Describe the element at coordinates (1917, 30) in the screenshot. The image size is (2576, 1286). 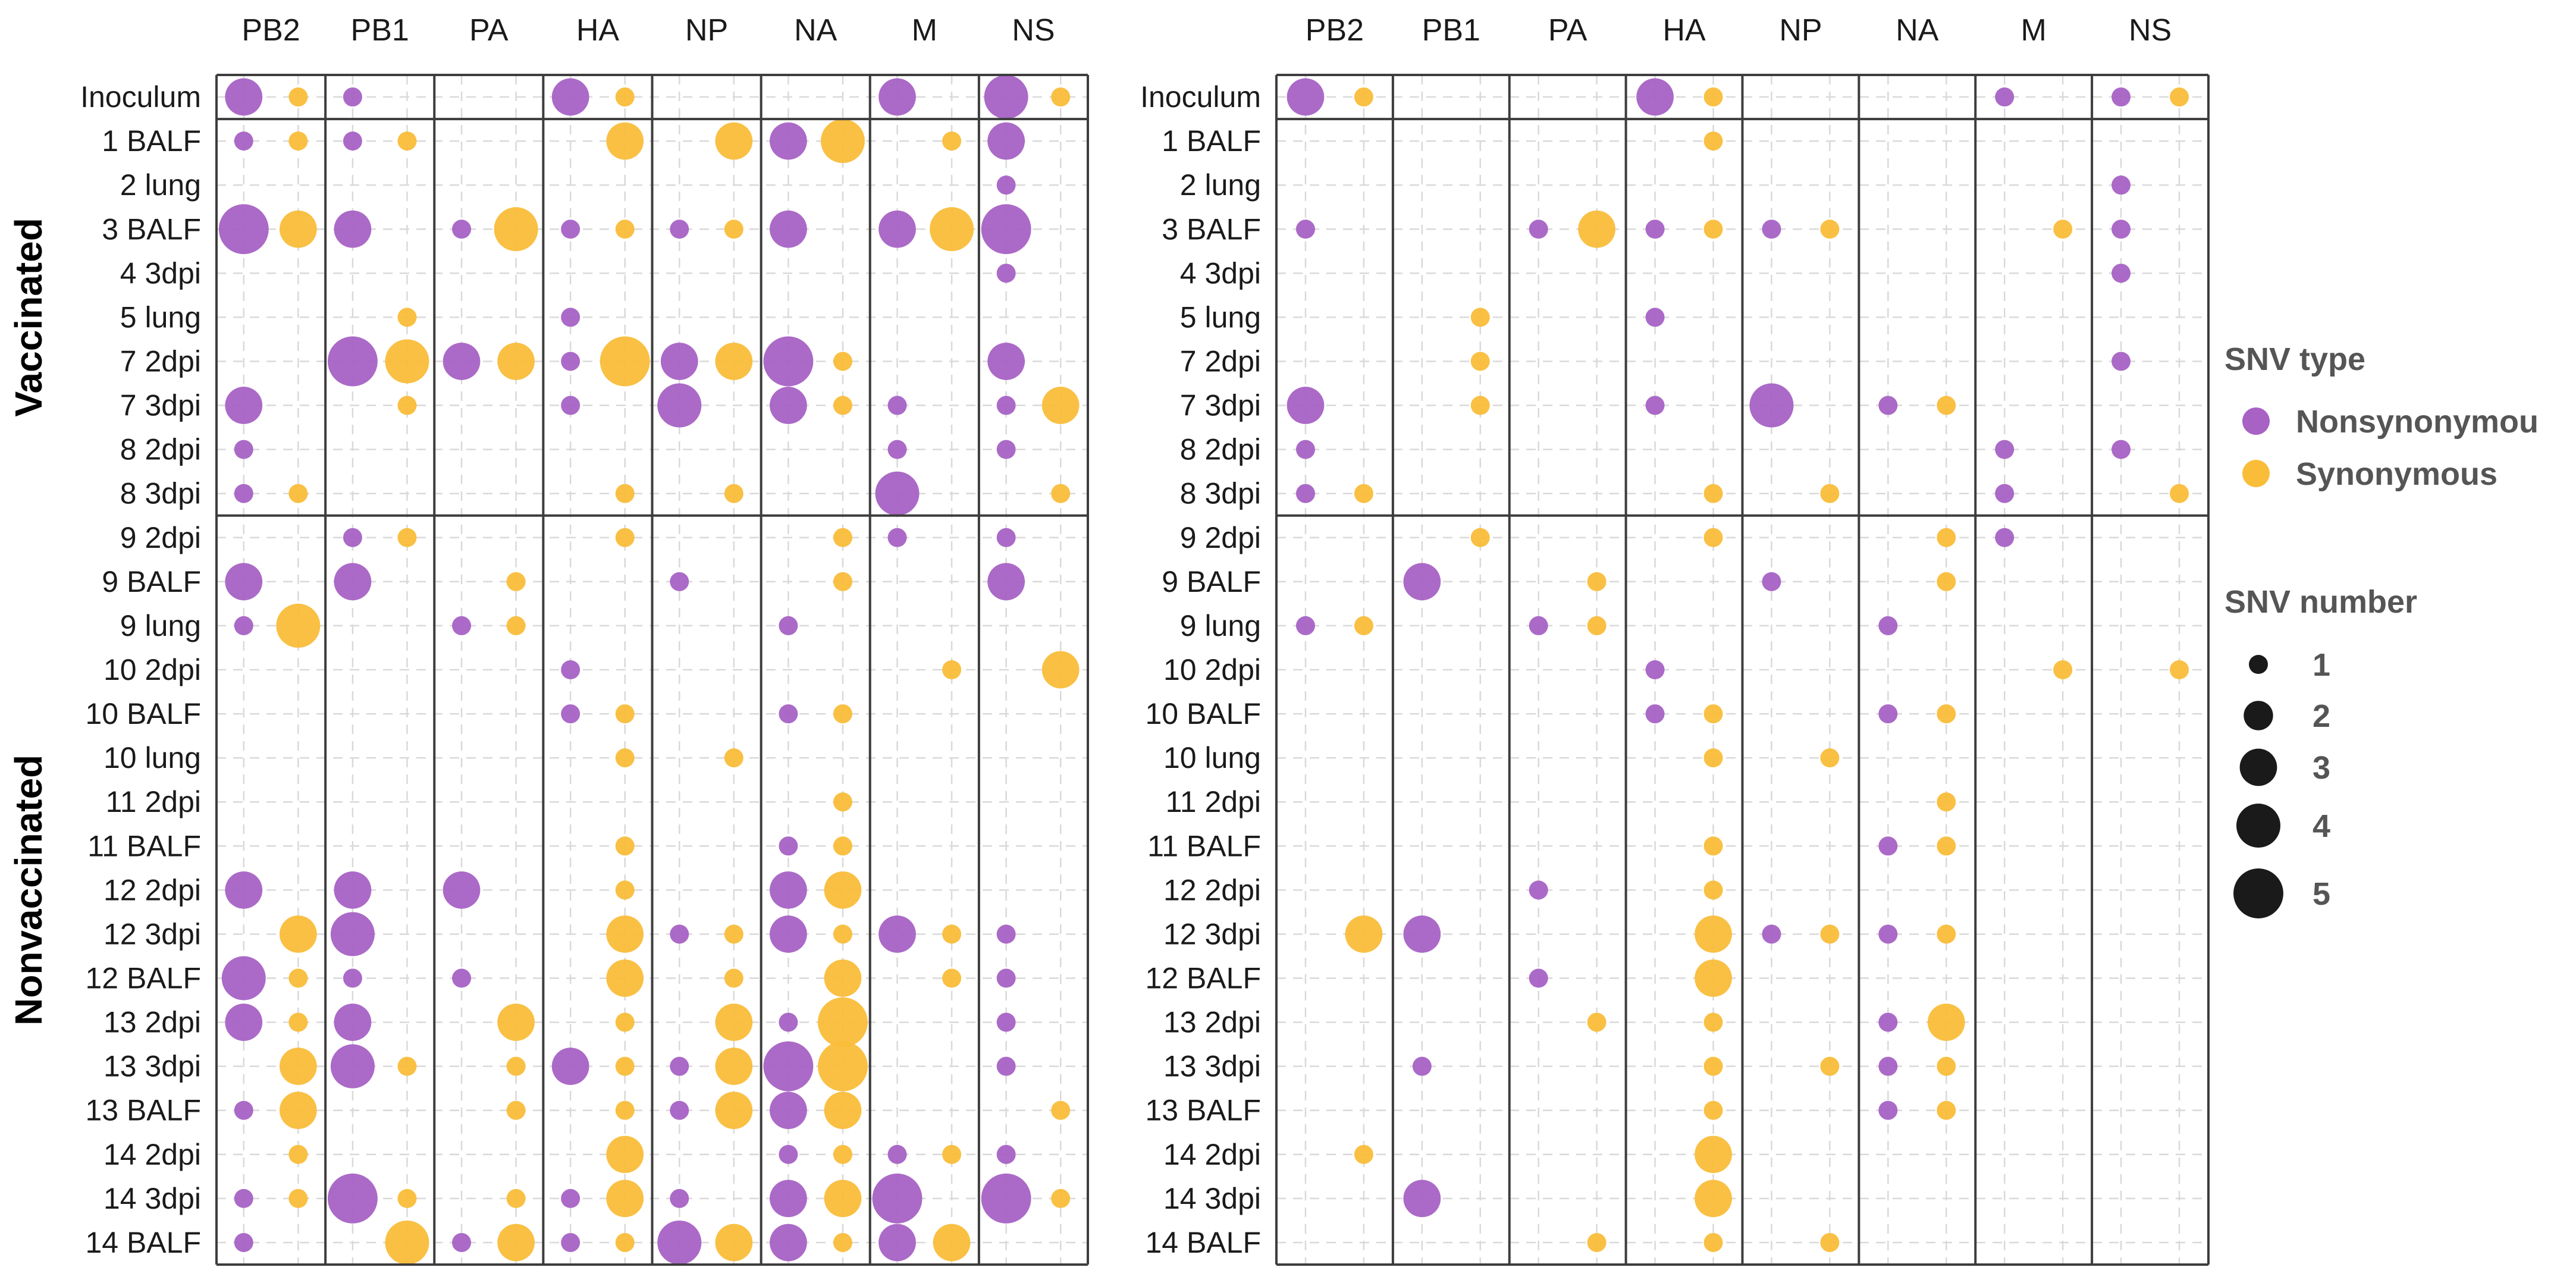
I see `gene-header-na: NA` at that location.